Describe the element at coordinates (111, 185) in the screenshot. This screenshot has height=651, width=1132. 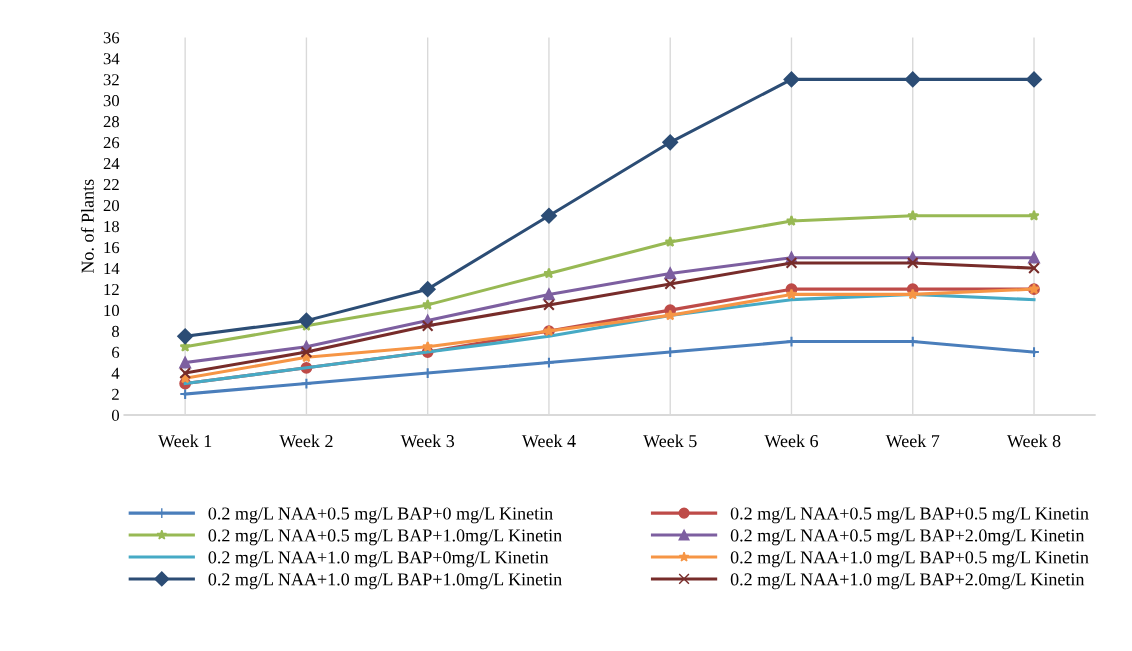
I see `y-tick-label: 22` at that location.